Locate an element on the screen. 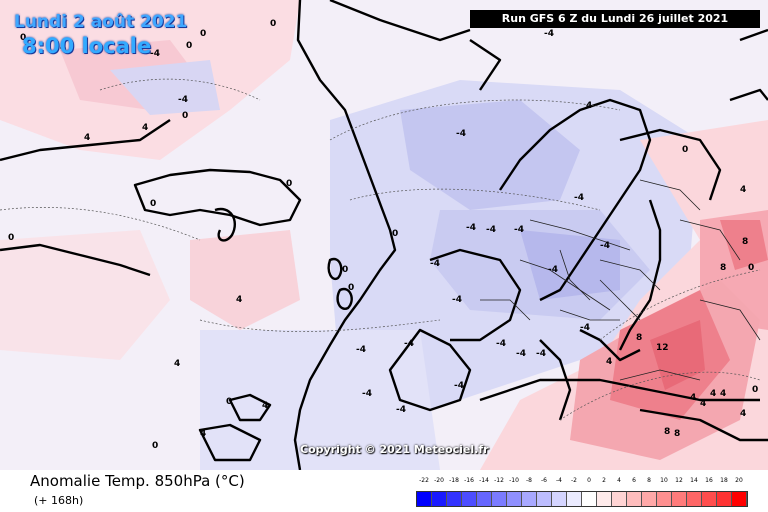 This screenshot has width=768, height=512. color-scale-tick: 2 is located at coordinates (604, 480).